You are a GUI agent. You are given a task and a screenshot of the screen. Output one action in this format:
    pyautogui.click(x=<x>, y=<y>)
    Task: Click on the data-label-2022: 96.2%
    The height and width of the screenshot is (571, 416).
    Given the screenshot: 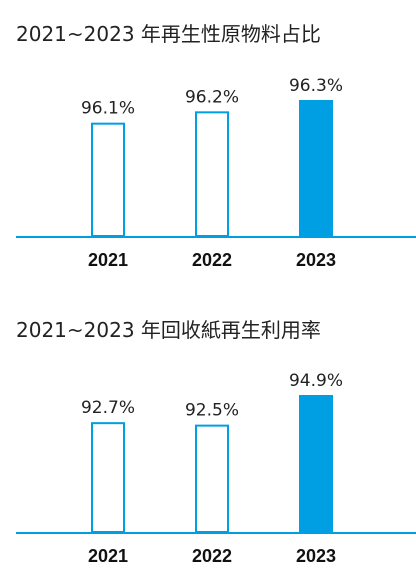 What is the action you would take?
    pyautogui.click(x=212, y=97)
    